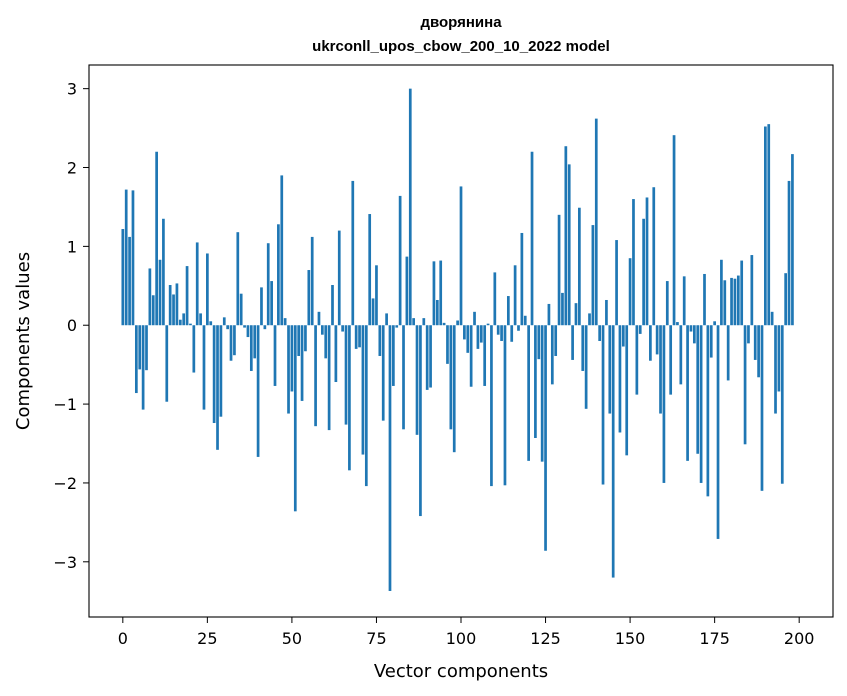 The width and height of the screenshot is (847, 696). I want to click on y-axis-ticks: −3 −2 −1 0 1 2 3, so click(71, 326).